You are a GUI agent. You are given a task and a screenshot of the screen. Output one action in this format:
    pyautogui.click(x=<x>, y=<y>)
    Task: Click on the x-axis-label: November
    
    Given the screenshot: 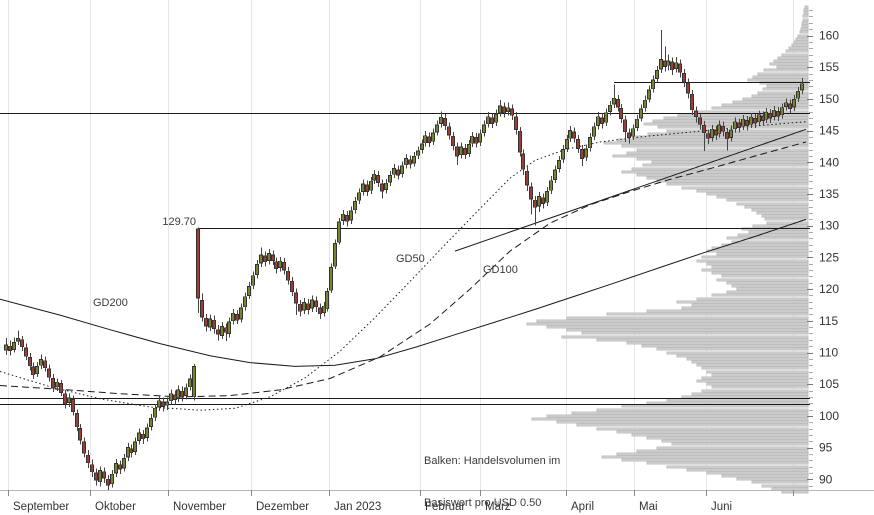 What is the action you would take?
    pyautogui.click(x=199, y=507)
    